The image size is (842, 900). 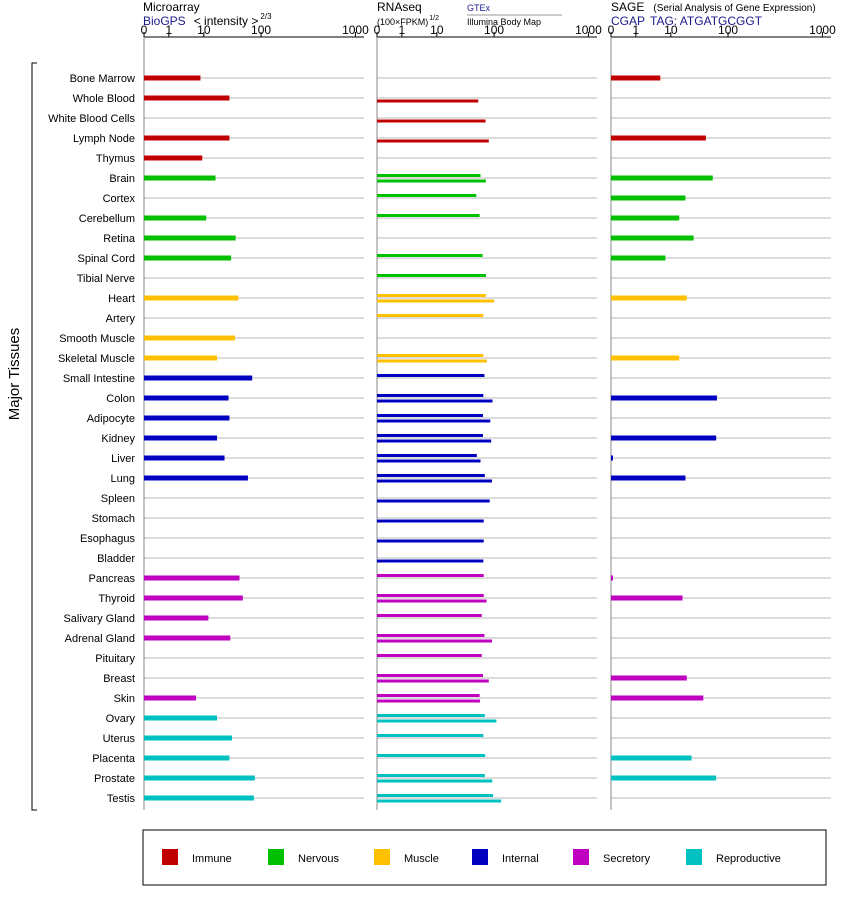 I want to click on legend-label-immune: Immune, so click(x=212, y=859).